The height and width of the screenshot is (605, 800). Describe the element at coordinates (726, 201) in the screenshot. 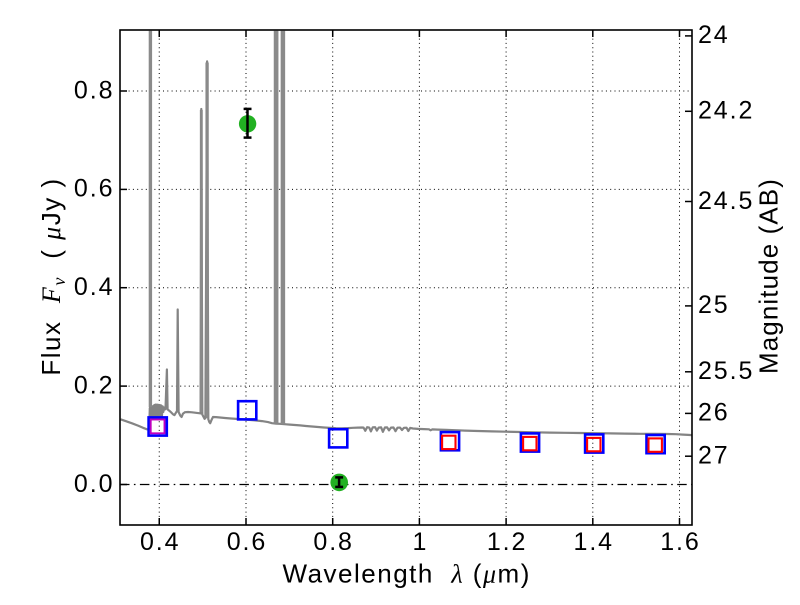

I see `svg-text: 24.5` at that location.